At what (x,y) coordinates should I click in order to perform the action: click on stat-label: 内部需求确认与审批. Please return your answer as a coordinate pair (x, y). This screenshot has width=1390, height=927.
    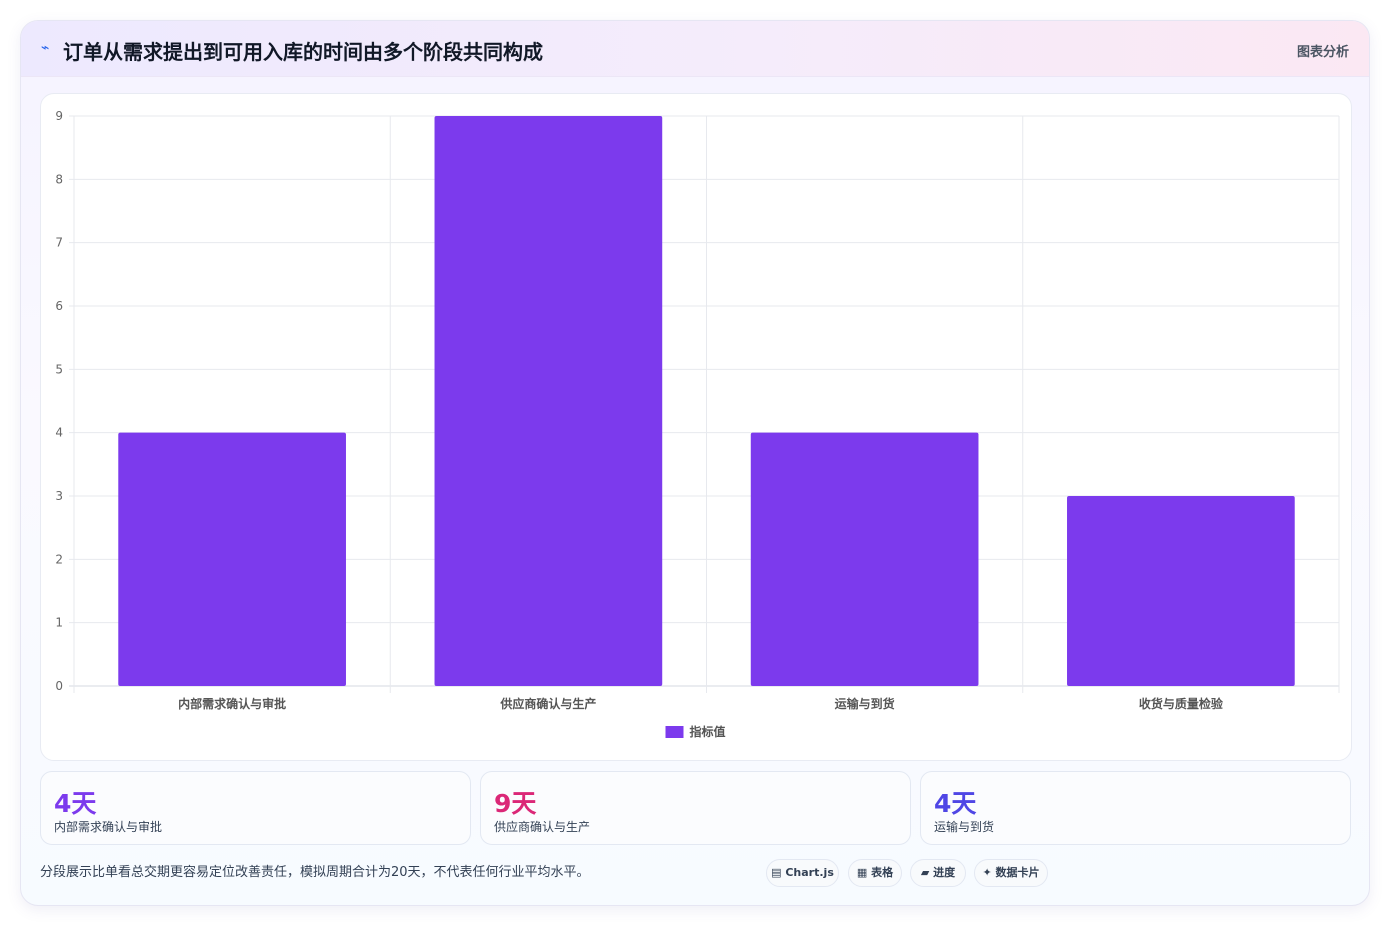
    Looking at the image, I should click on (108, 827).